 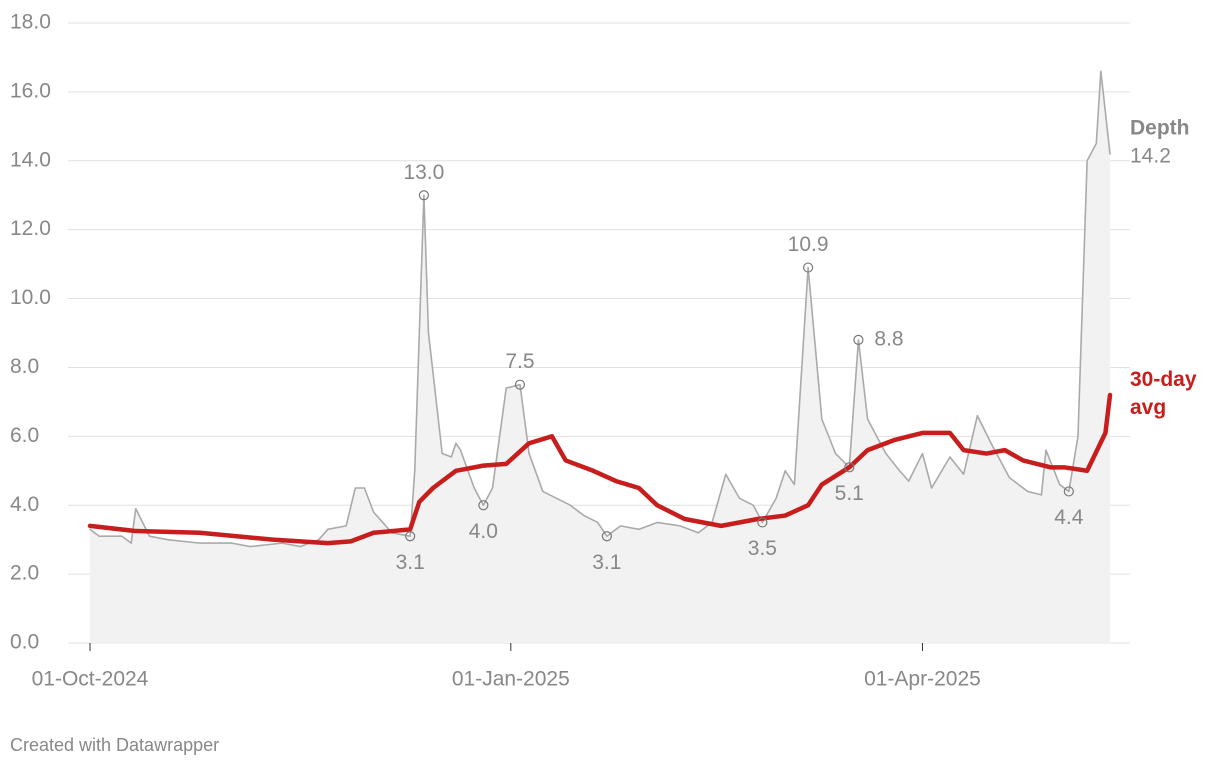 What do you see at coordinates (1069, 517) in the screenshot?
I see `annotation-label: 4.4` at bounding box center [1069, 517].